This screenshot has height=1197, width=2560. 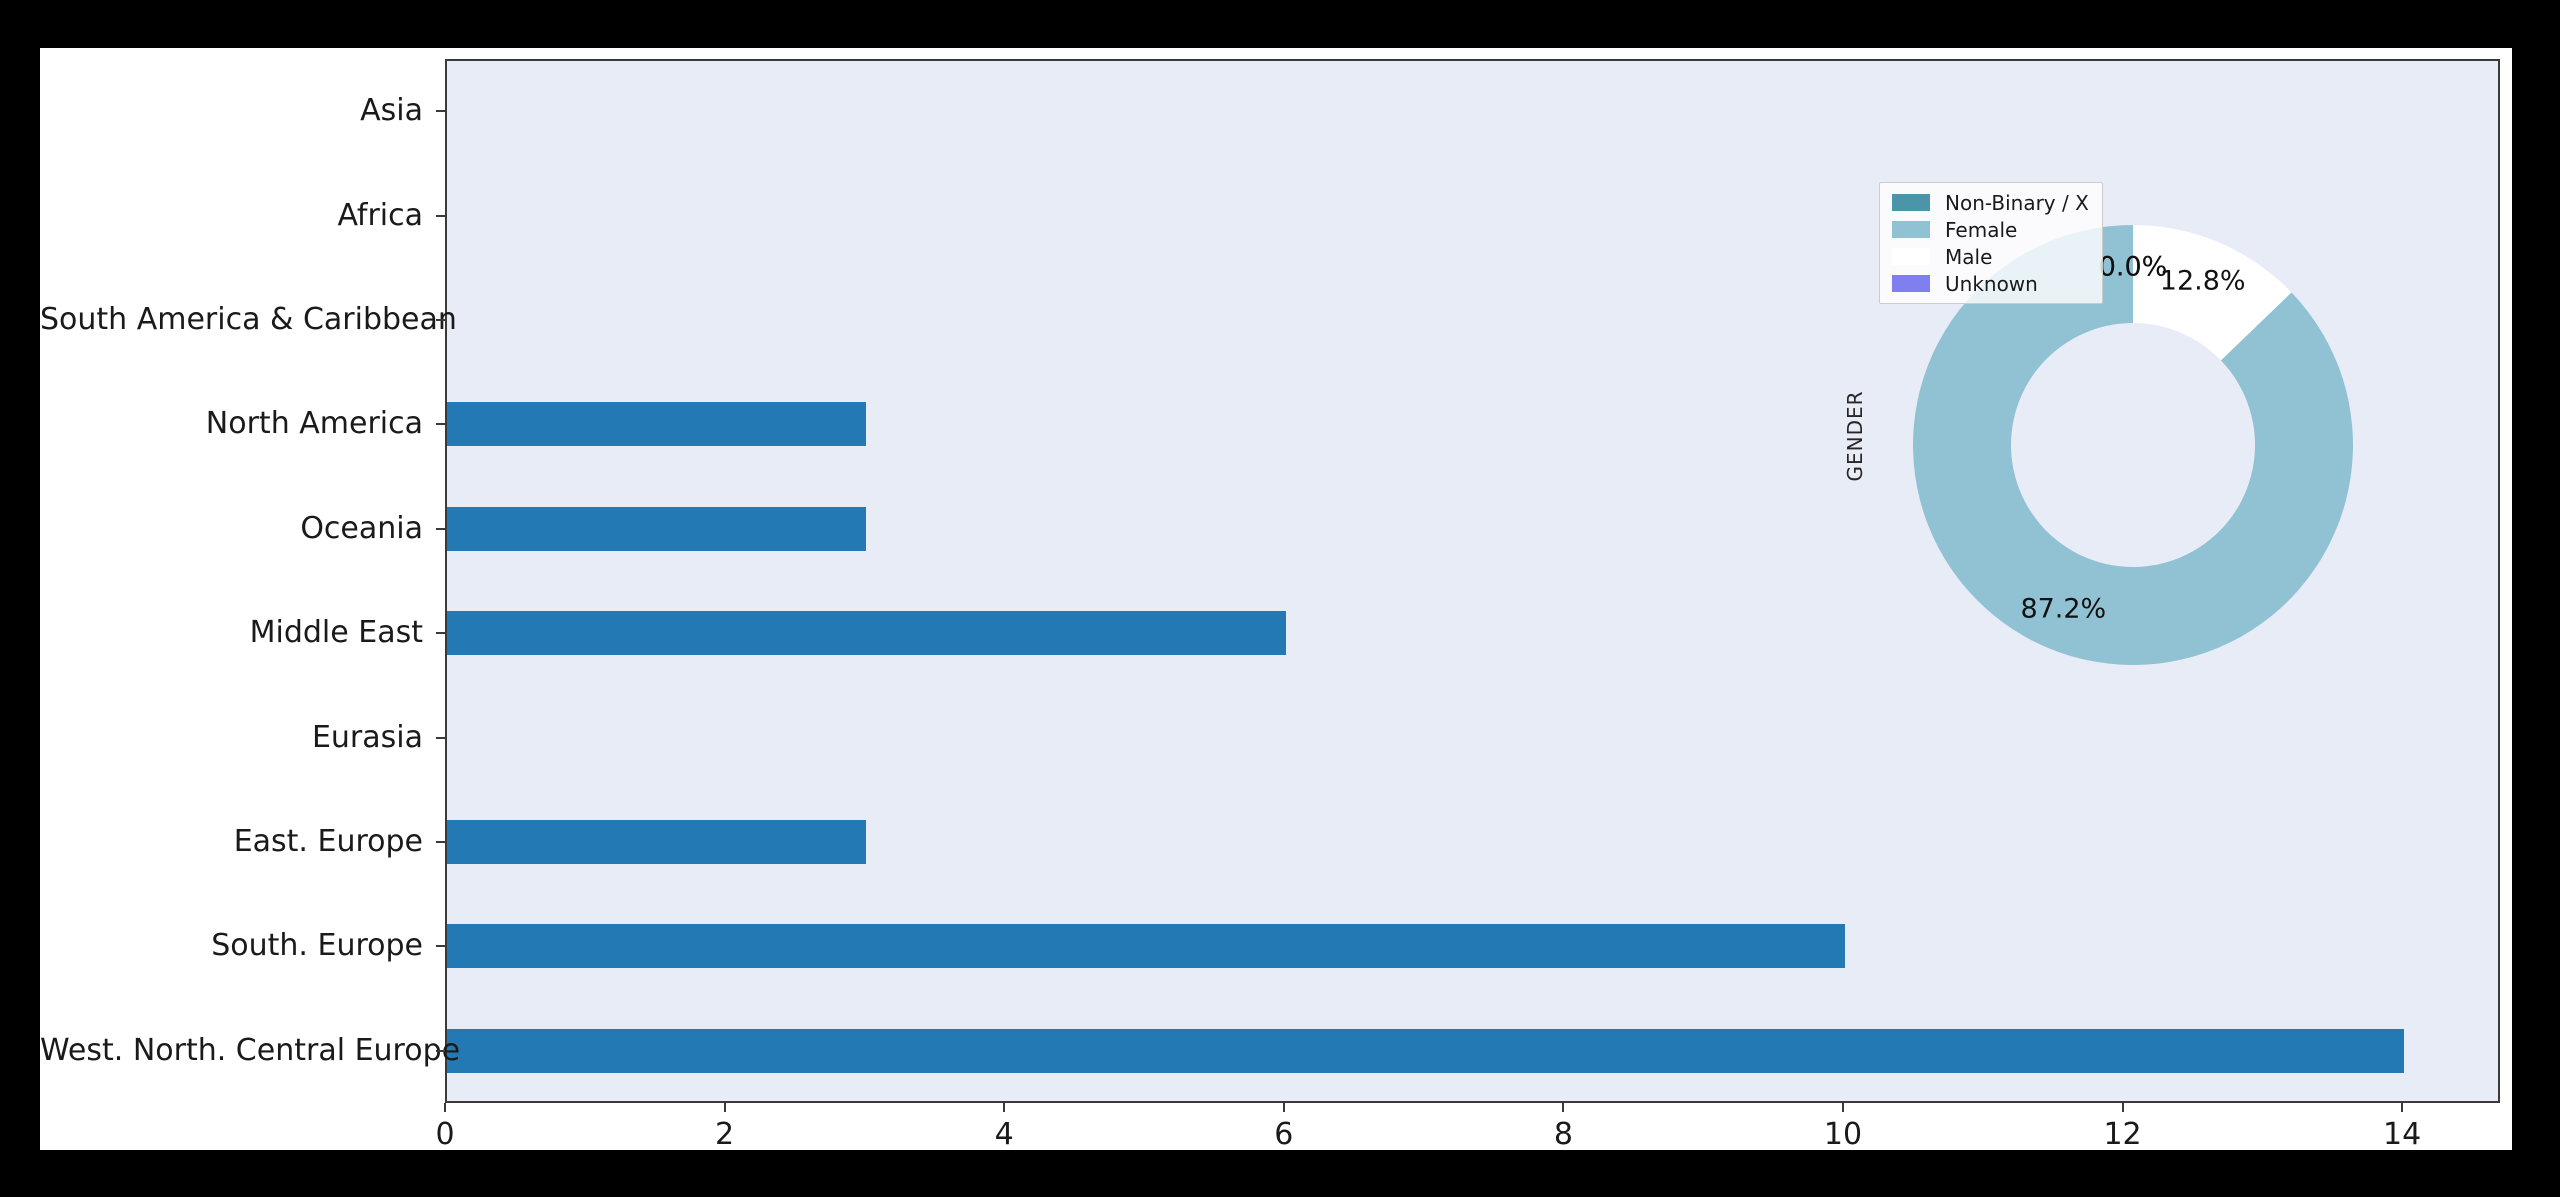 I want to click on y-tick-label-africa: Africa, so click(x=380, y=215).